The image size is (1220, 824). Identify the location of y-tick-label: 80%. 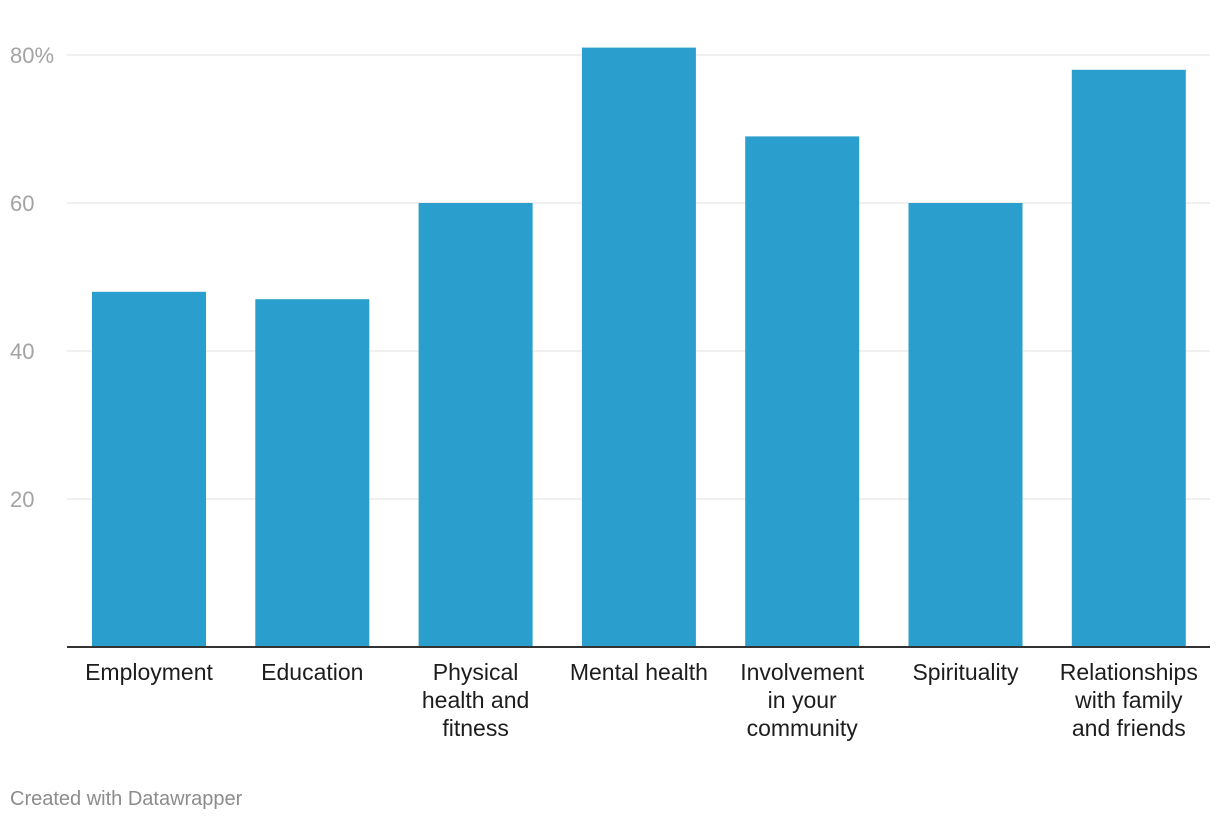
(32, 55).